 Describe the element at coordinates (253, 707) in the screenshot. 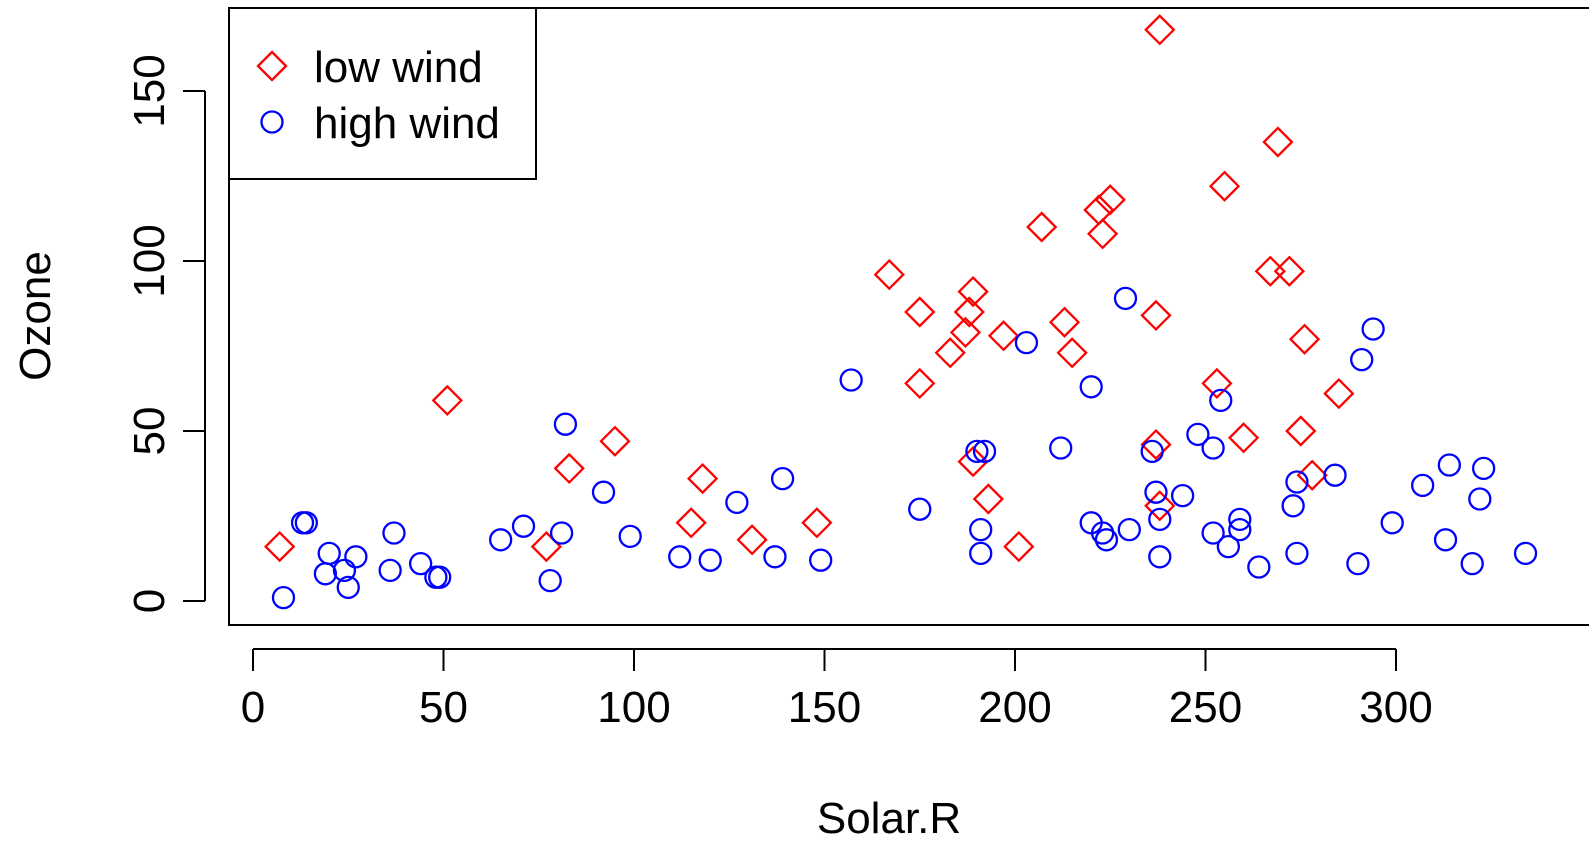

I see `x-tick-label: 0` at that location.